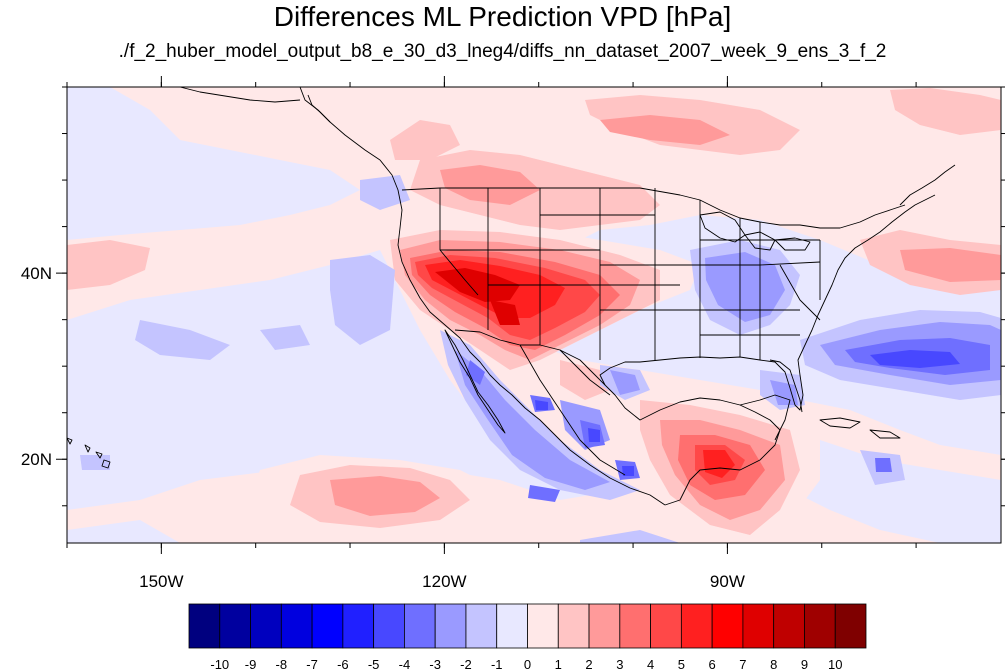  I want to click on colorbar-label: 5, so click(681, 664).